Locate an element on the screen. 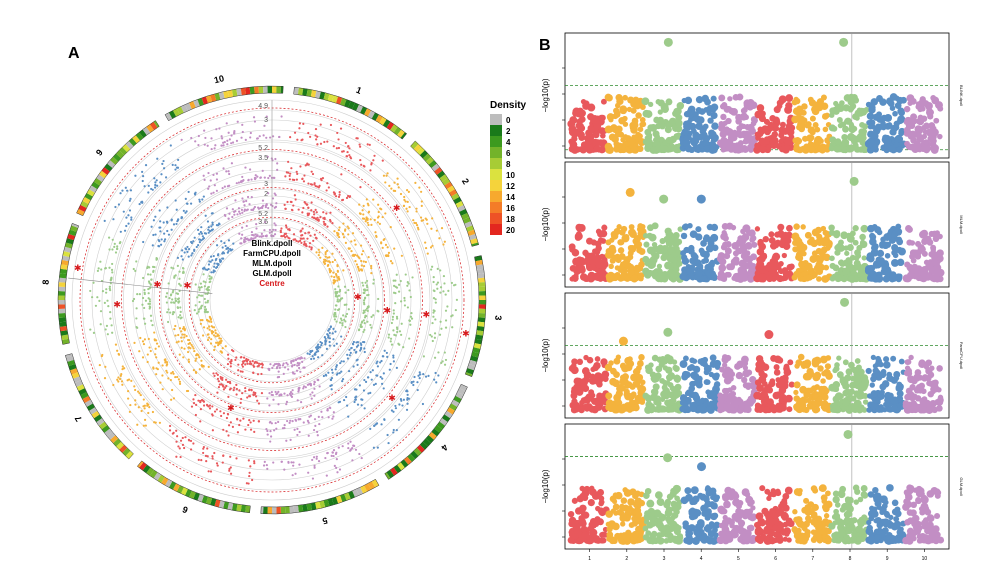 This screenshot has width=998, height=561. peak-snp-point is located at coordinates (630, 192).